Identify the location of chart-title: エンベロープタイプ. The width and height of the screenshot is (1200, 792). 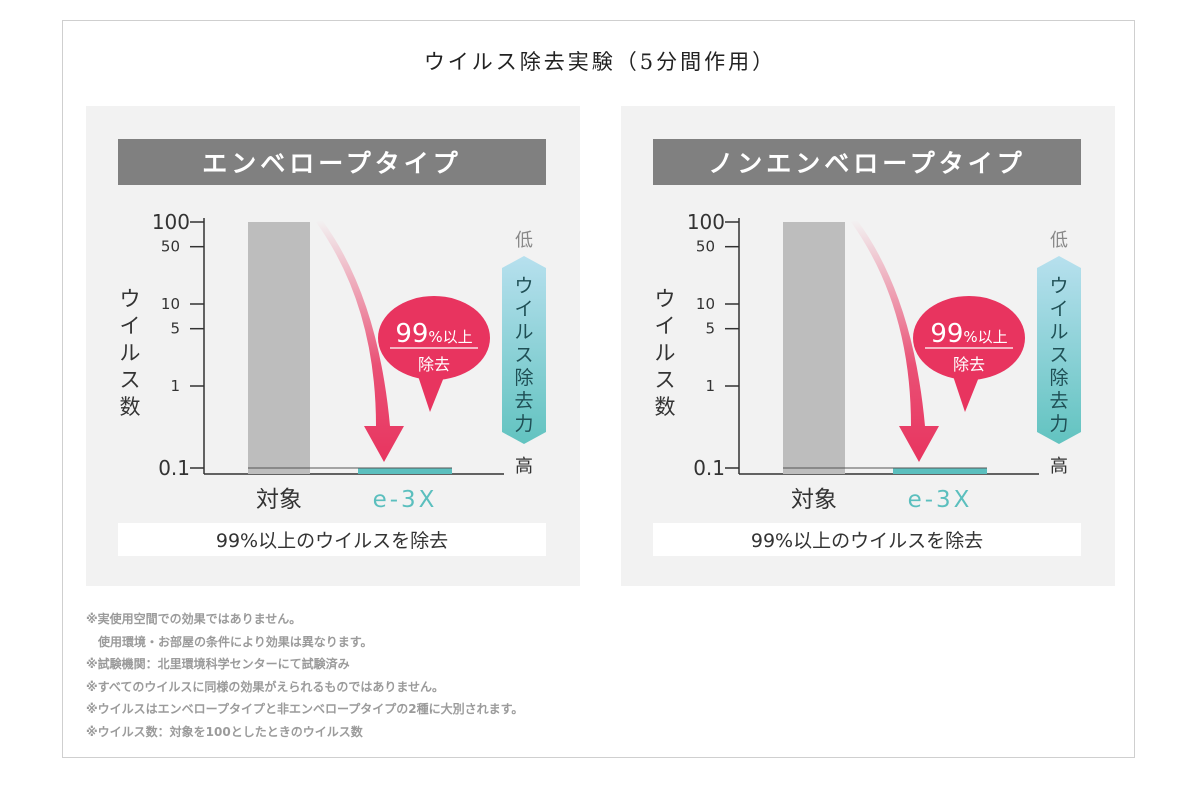
(332, 162).